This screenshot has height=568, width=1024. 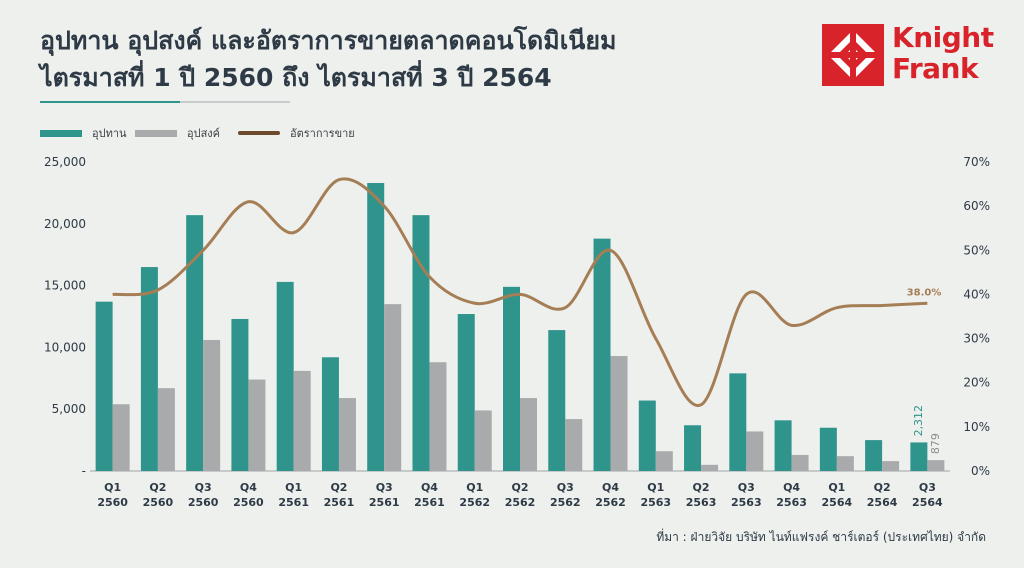 I want to click on legend-item-rate: อัตราการขาย, so click(x=296, y=133).